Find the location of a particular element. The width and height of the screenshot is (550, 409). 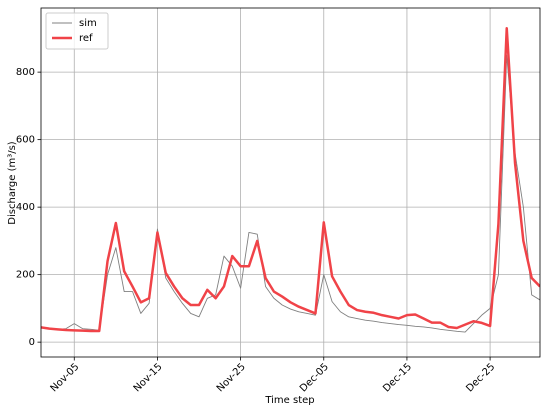

y-axis-label: Discharge (m³/s) is located at coordinates (12, 182).